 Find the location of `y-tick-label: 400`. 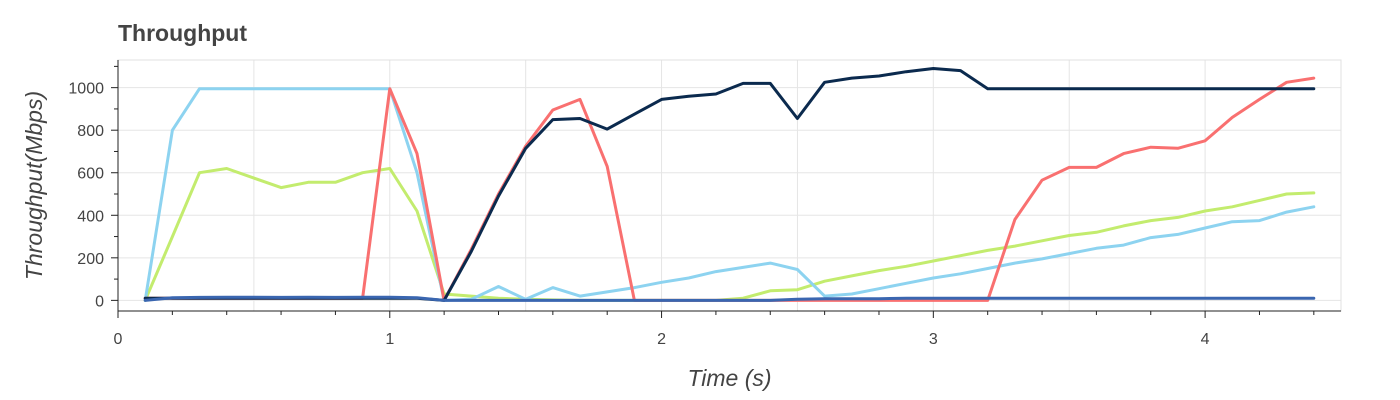

y-tick-label: 400 is located at coordinates (90, 216).